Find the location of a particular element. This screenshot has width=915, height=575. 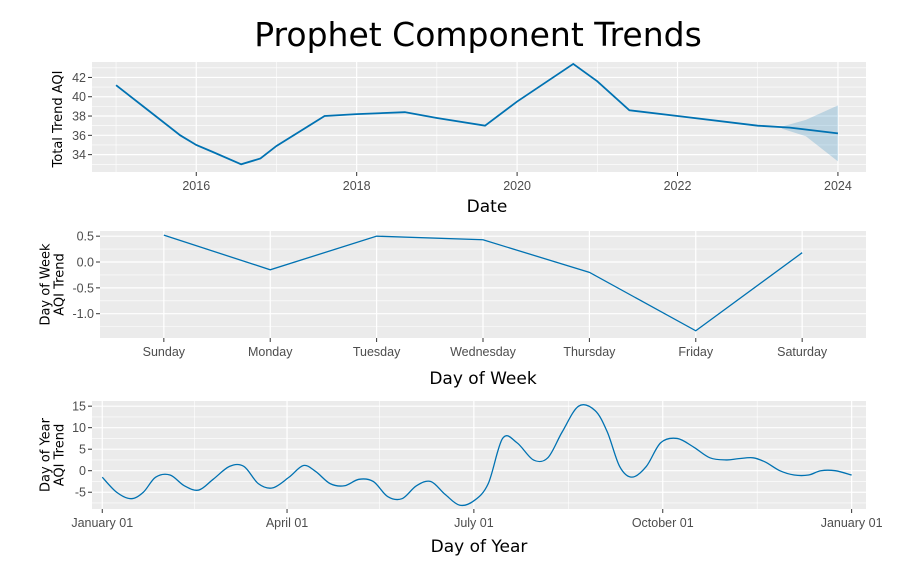

x-tick-label: Saturday is located at coordinates (802, 352).